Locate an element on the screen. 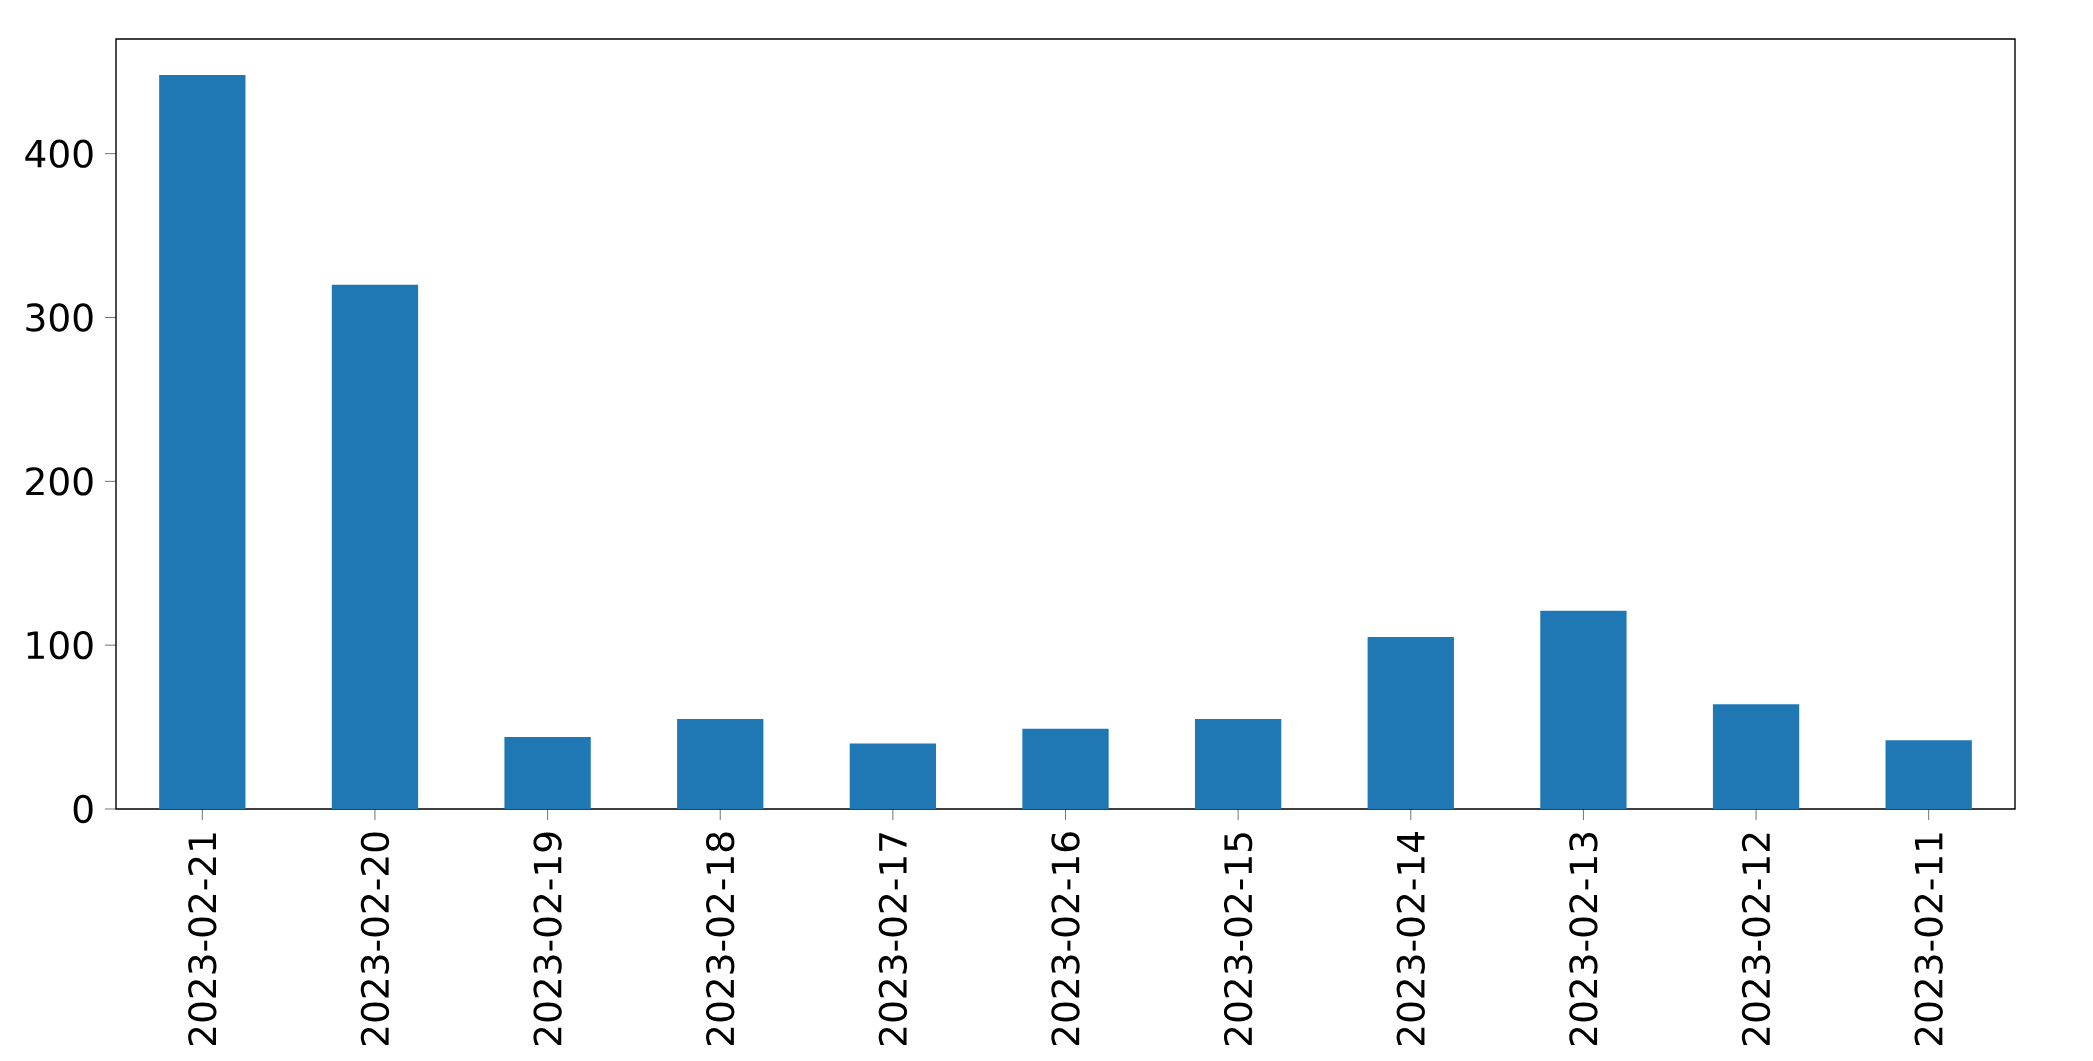  x-tick-label: 2023-02-12 is located at coordinates (1756, 939).